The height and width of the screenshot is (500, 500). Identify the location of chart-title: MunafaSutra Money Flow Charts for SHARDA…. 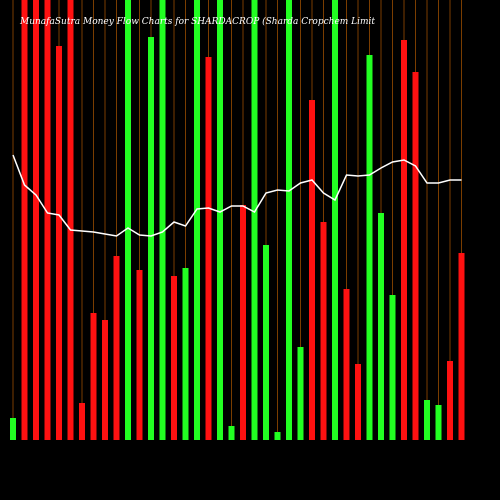
(197, 21).